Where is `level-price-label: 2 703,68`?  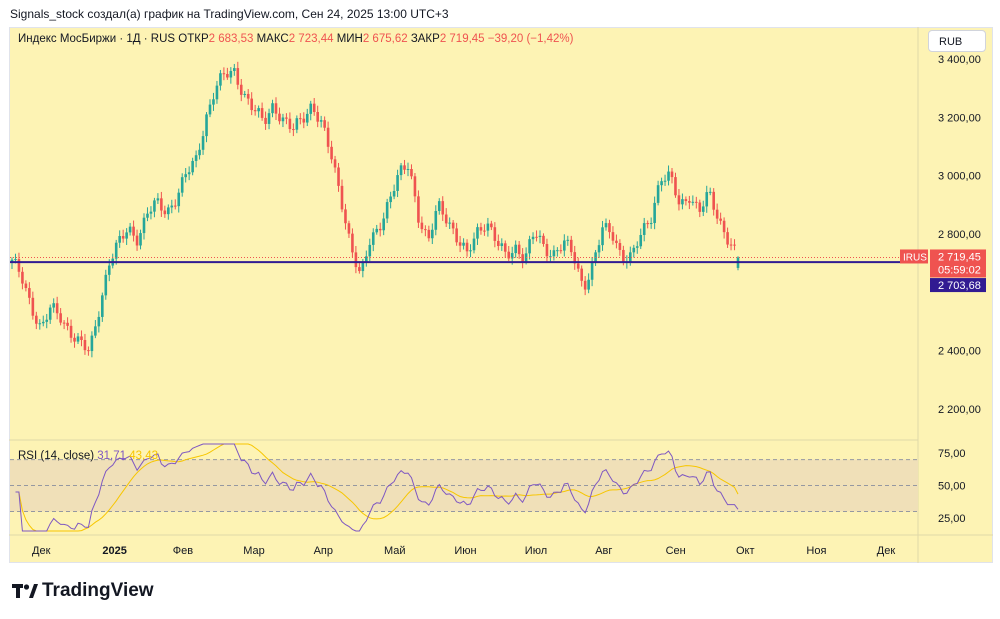 level-price-label: 2 703,68 is located at coordinates (959, 286).